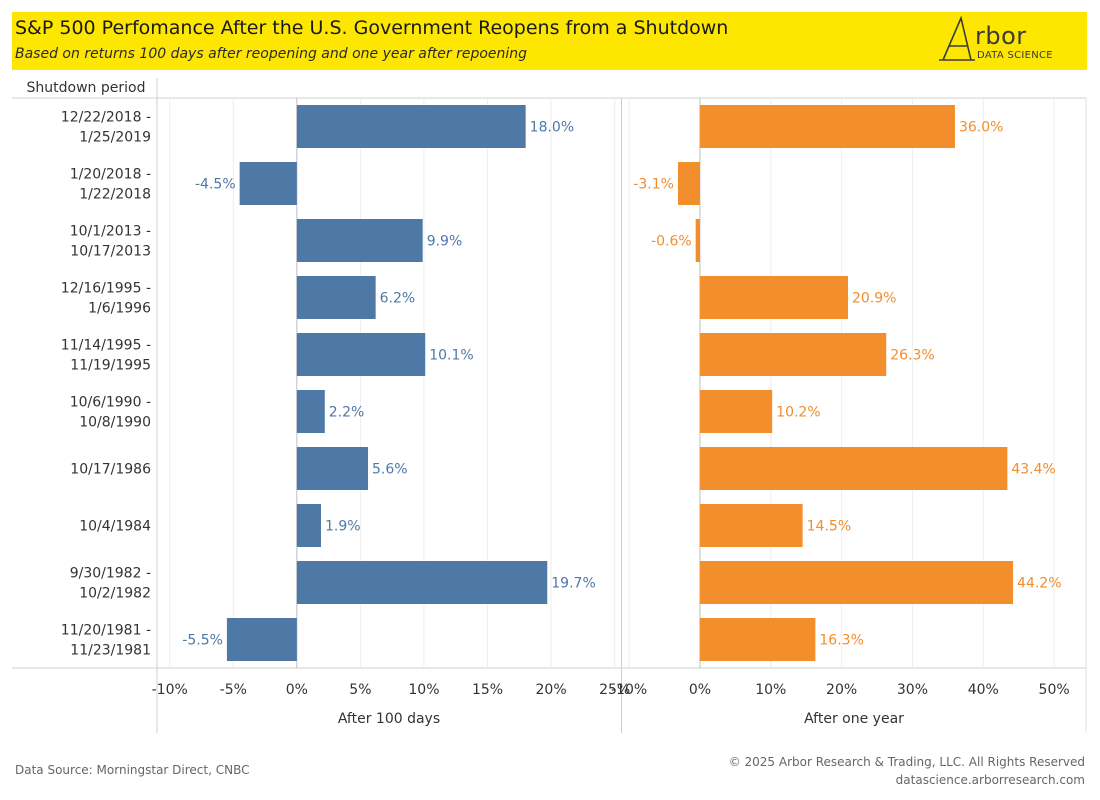 The width and height of the screenshot is (1100, 800). I want to click on category-label-line: 10/17/1986, so click(110, 470).